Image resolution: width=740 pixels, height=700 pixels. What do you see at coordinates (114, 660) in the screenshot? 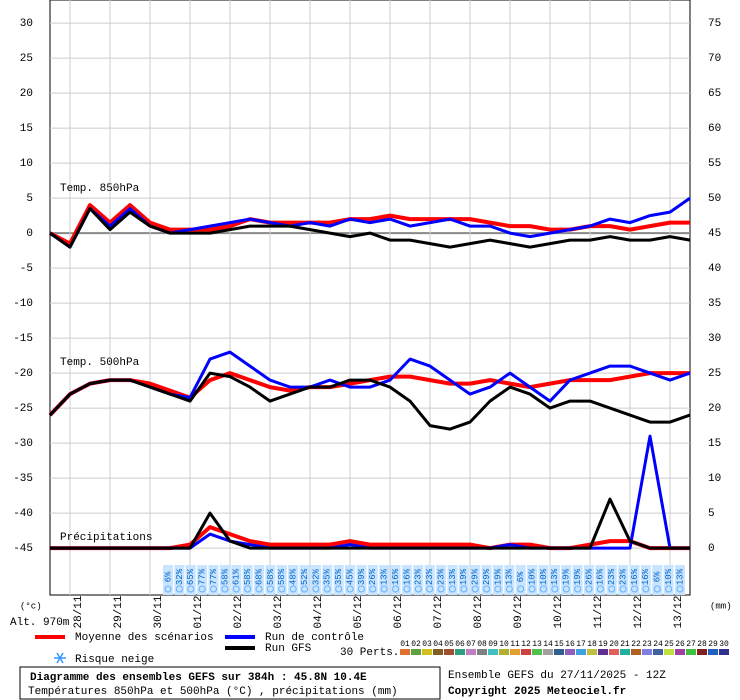
I see `legend-label: Risque neige` at bounding box center [114, 660].